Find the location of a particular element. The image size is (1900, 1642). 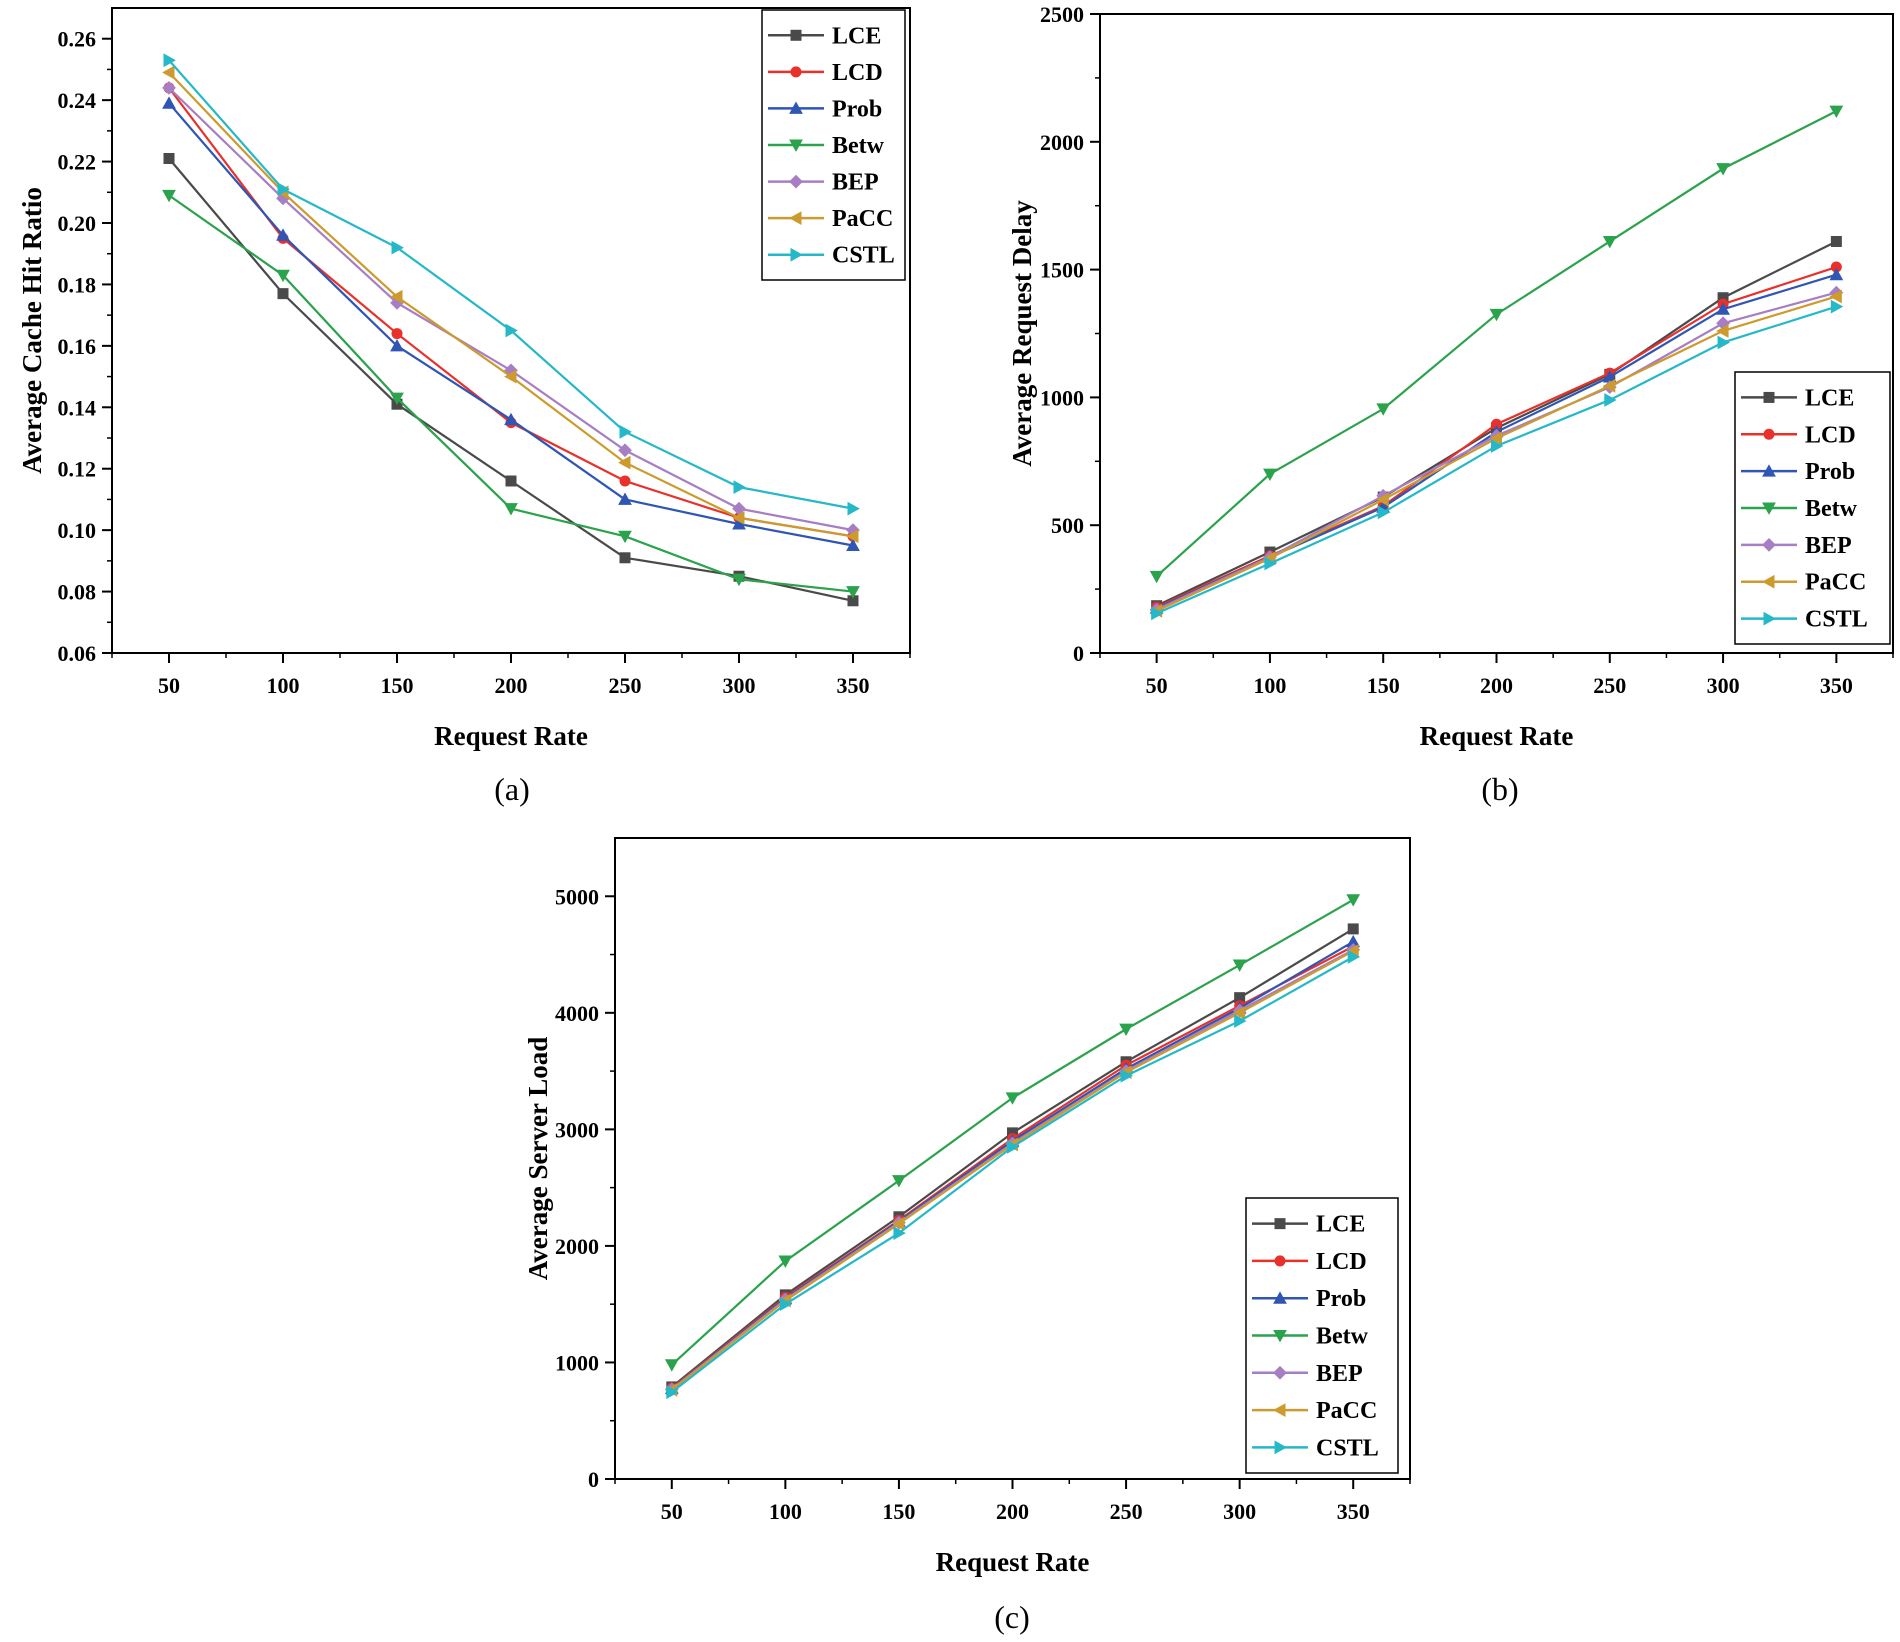

y-tick-label: 0 is located at coordinates (1078, 653).